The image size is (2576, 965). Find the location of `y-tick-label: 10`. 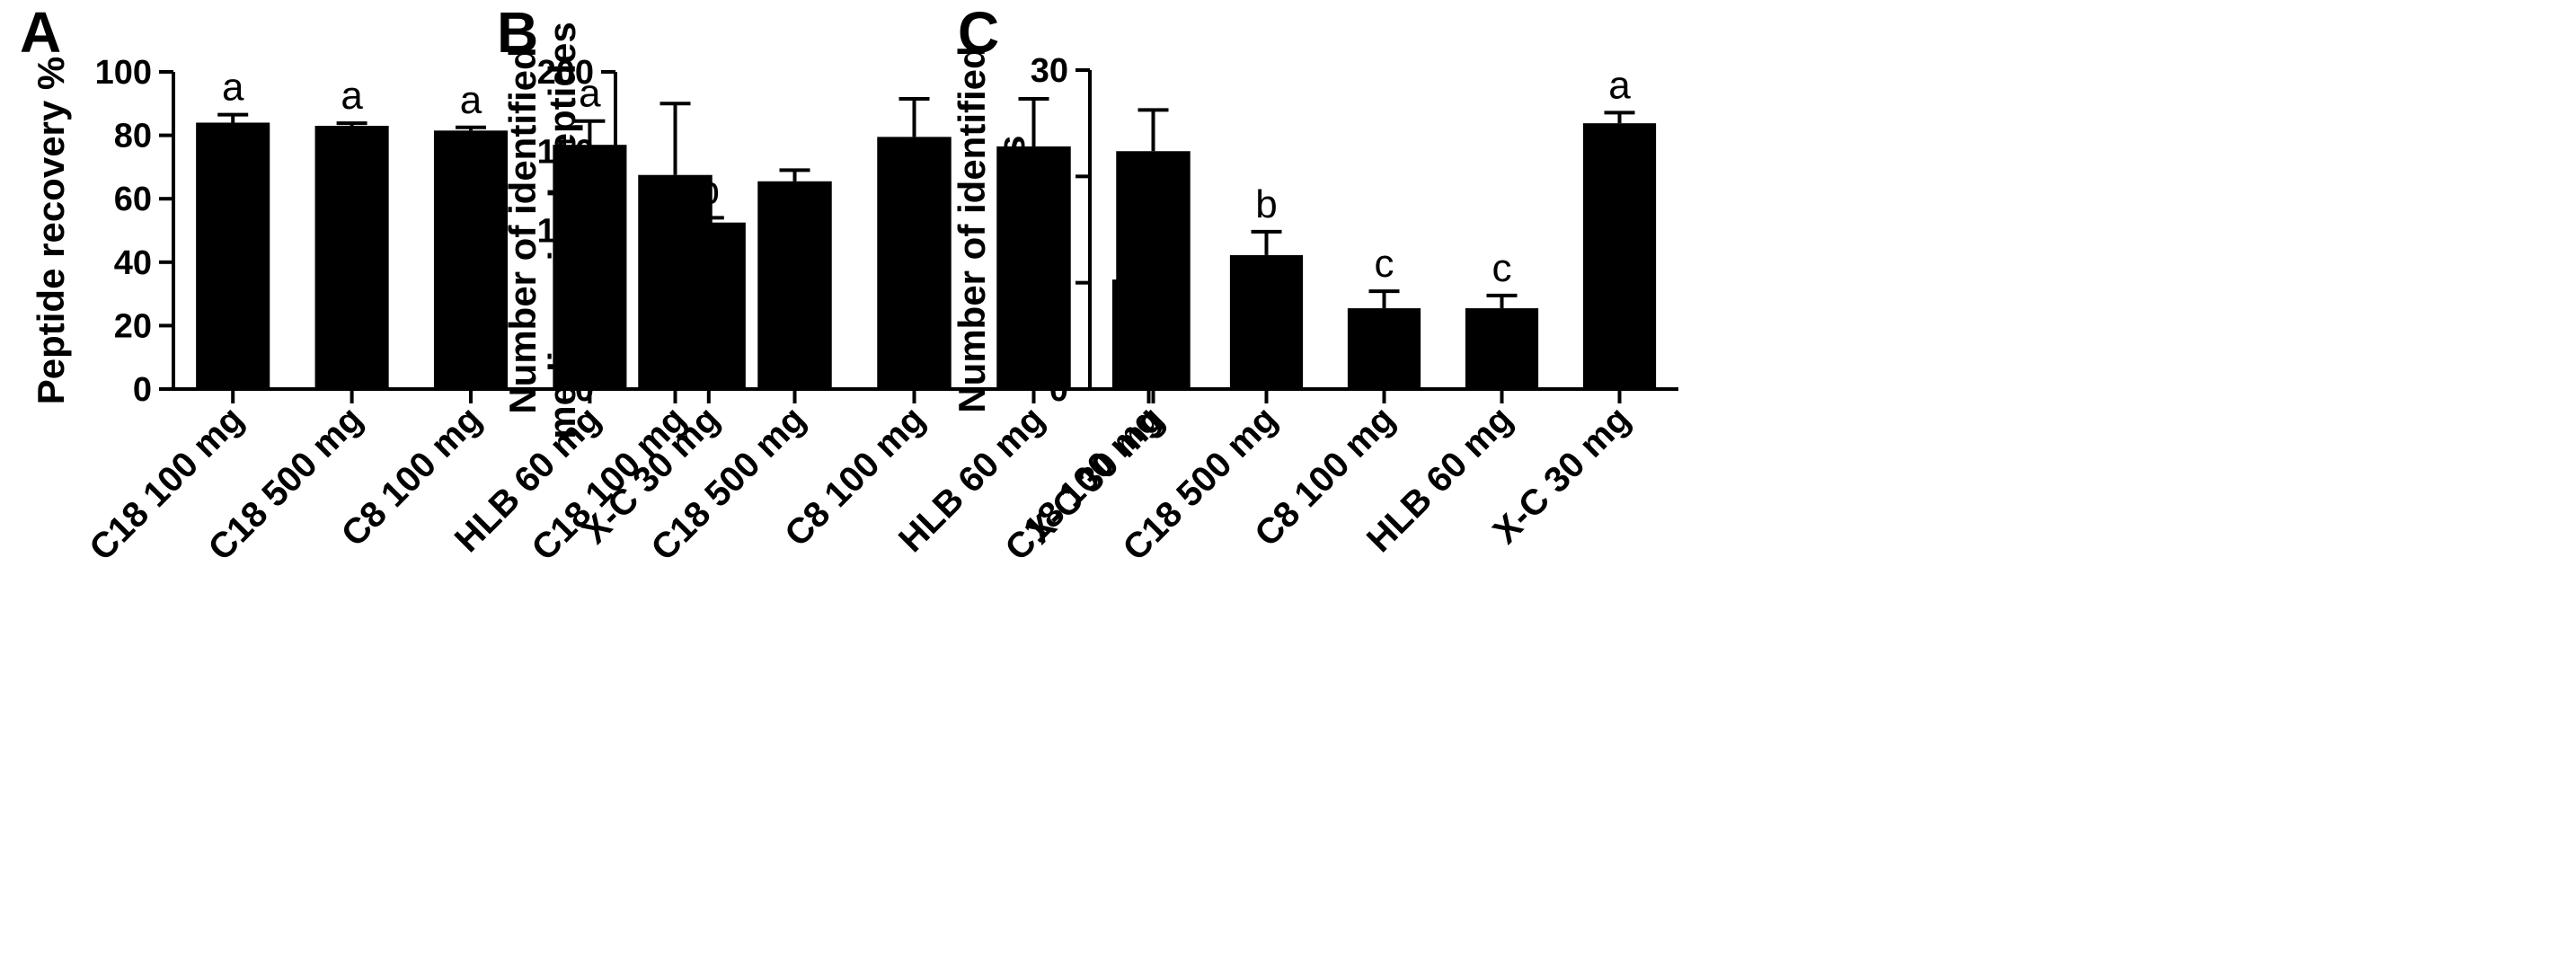

y-tick-label: 10 is located at coordinates (1049, 284).